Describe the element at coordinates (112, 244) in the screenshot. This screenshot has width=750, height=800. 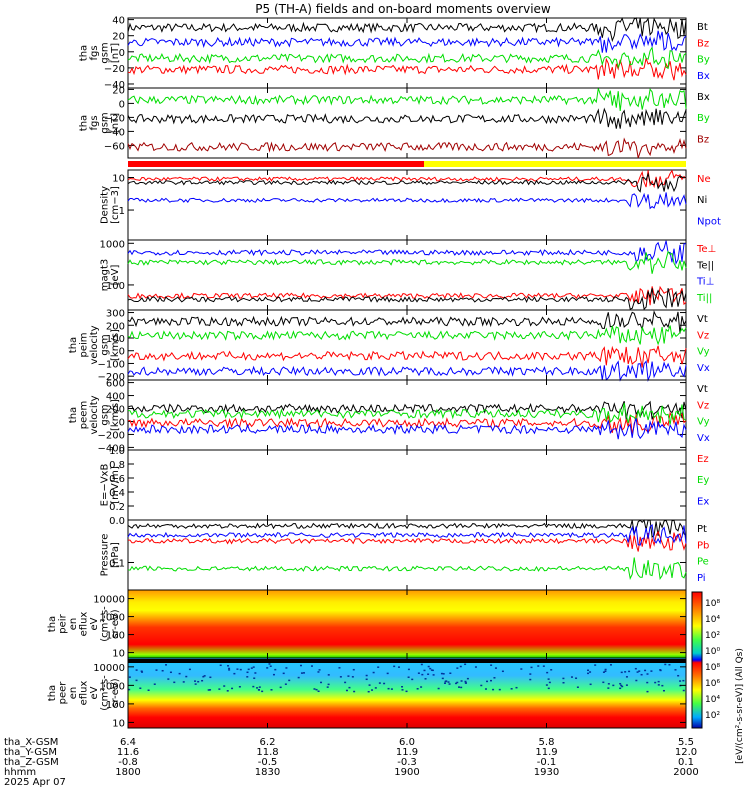
I see `y-tick-label: 1000` at that location.